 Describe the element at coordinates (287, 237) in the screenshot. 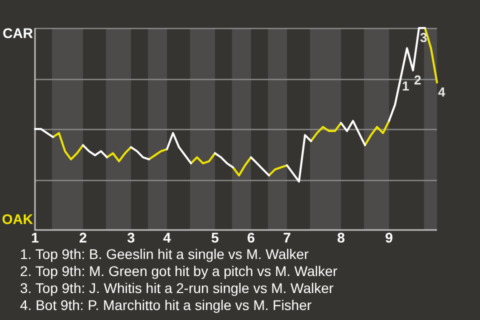

I see `x-tick-label: 7` at that location.